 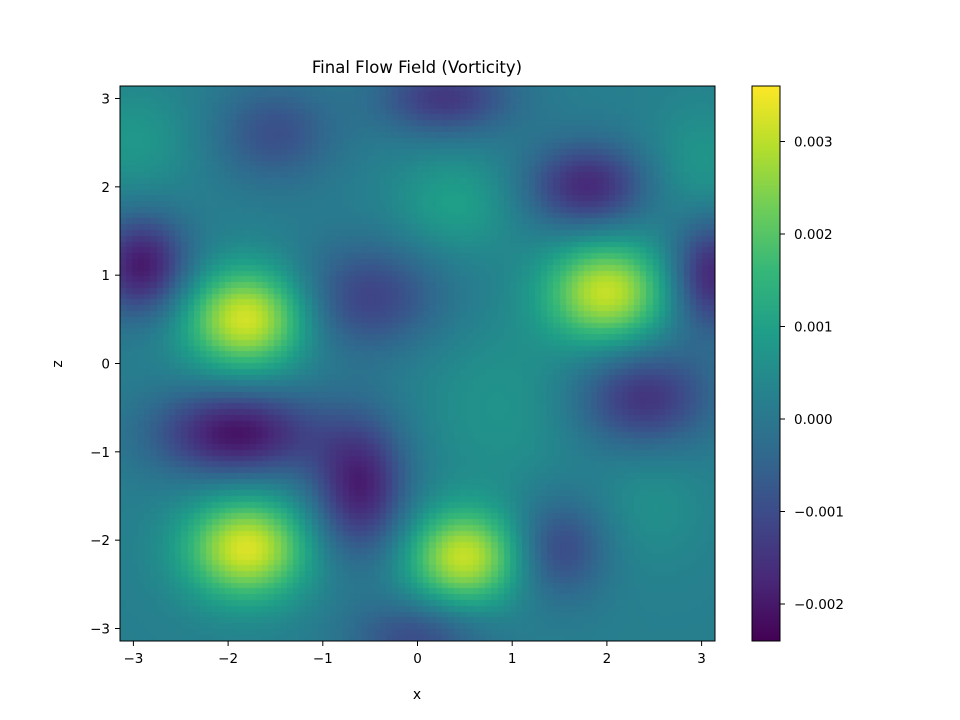 What do you see at coordinates (607, 659) in the screenshot?
I see `x-tick-label: 2` at bounding box center [607, 659].